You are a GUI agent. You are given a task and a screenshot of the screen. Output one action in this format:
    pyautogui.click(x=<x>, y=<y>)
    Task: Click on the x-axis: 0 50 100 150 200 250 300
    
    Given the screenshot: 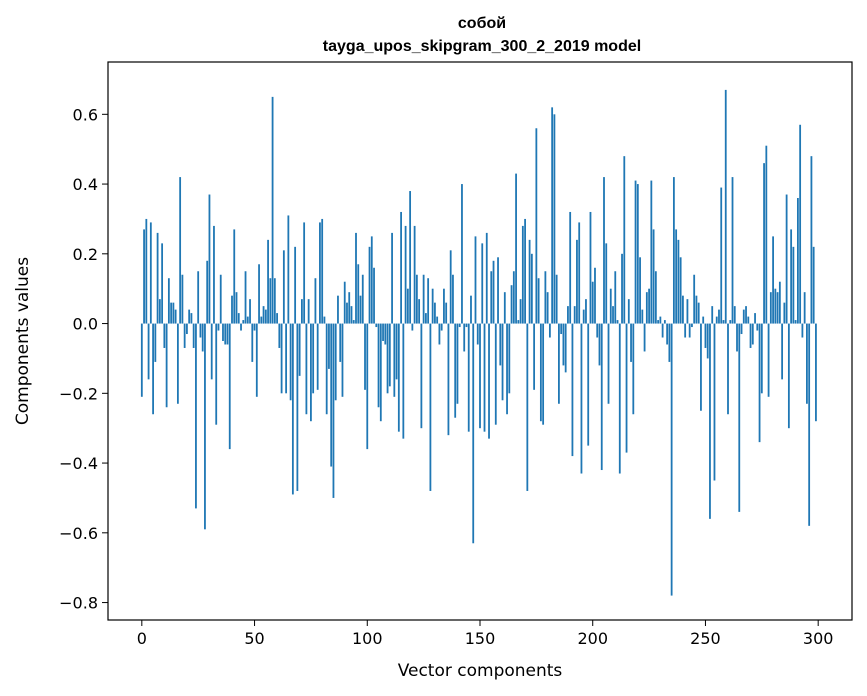 What is the action you would take?
    pyautogui.click(x=485, y=634)
    